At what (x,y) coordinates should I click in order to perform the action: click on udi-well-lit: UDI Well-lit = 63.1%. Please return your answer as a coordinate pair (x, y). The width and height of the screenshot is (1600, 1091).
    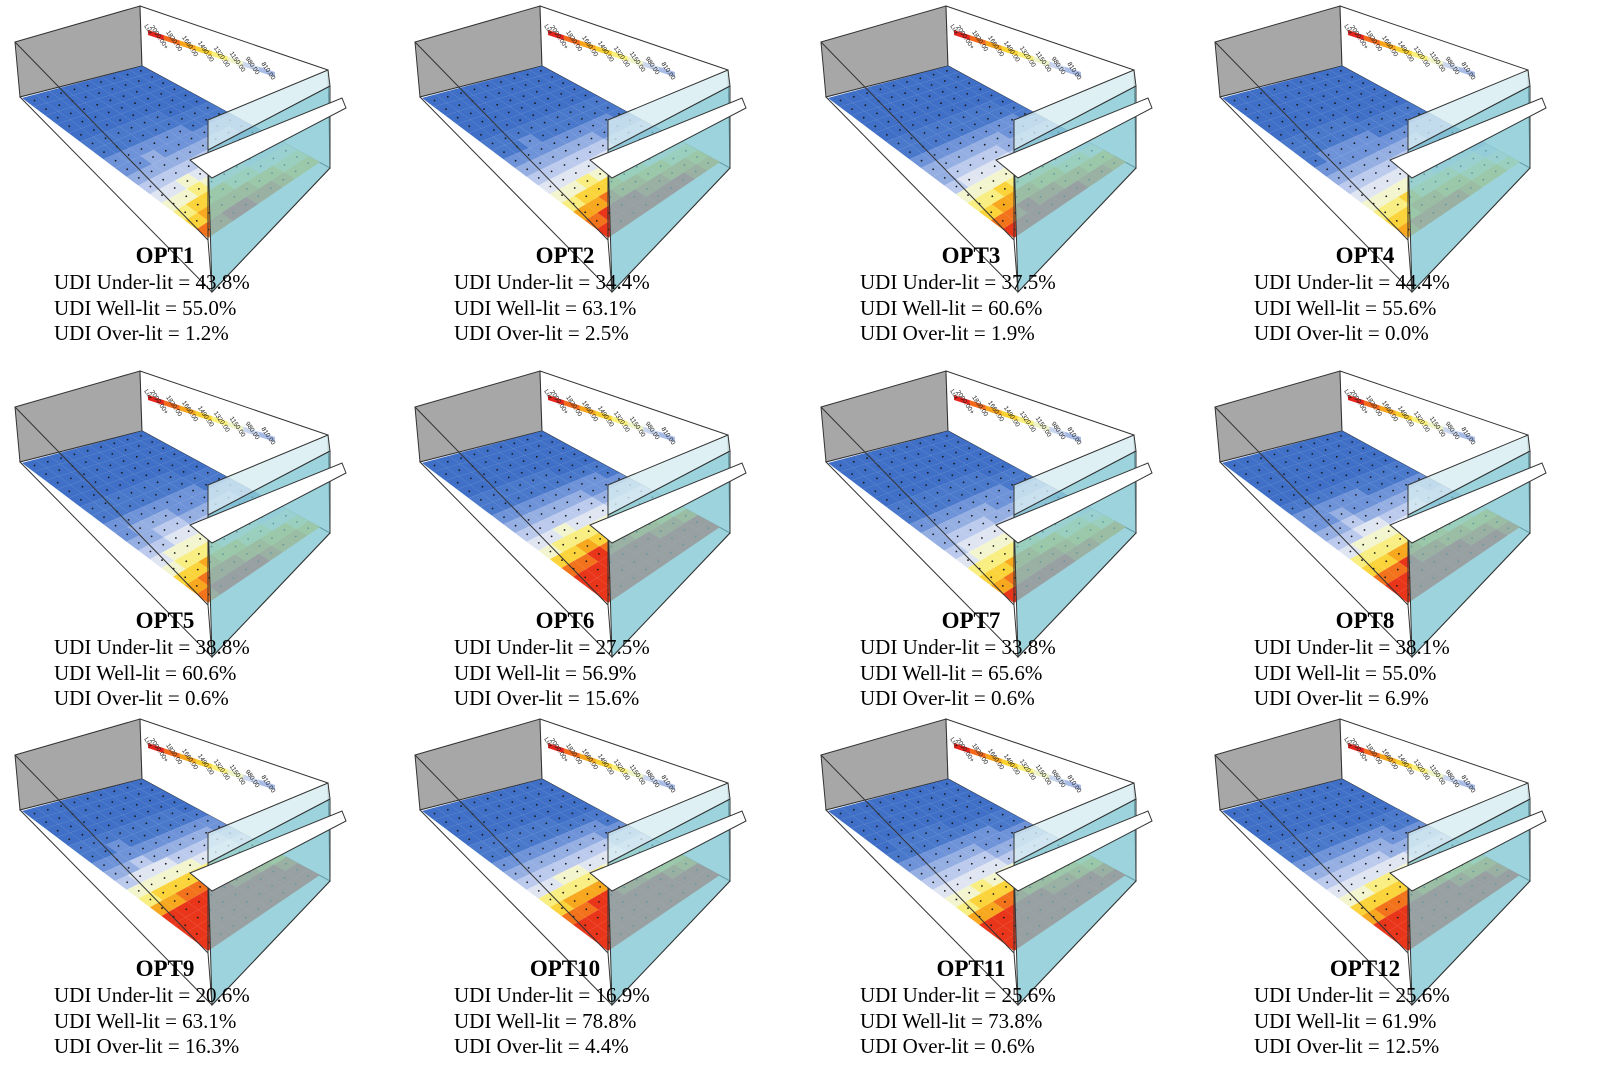
    Looking at the image, I should click on (145, 1020).